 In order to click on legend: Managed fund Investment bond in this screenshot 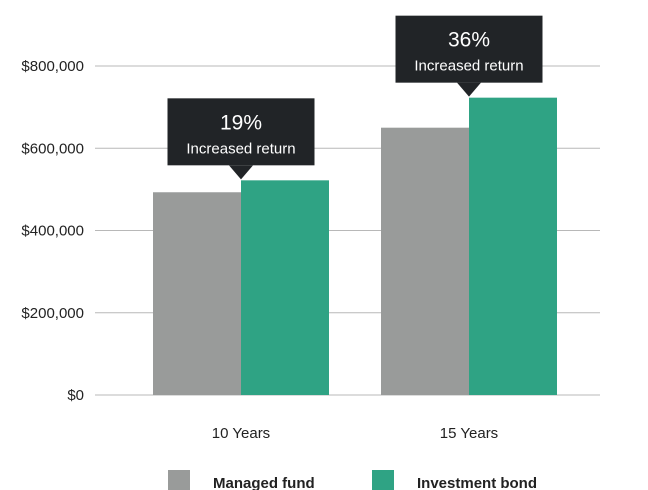, I will do `click(352, 480)`.